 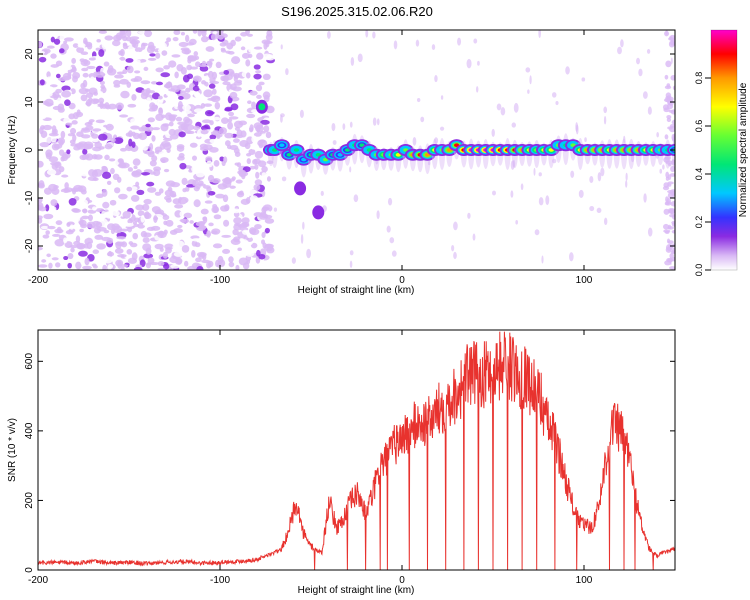 What do you see at coordinates (356, 590) in the screenshot?
I see `snr-x-axis-label: Height of straight line (km)` at bounding box center [356, 590].